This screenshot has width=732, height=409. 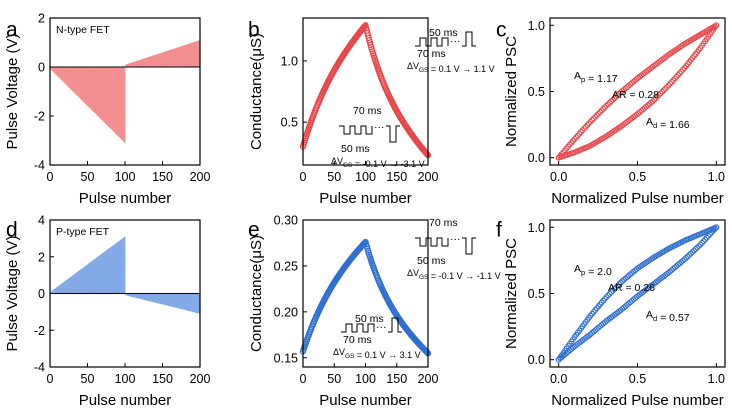 I want to click on x-axis-label: Normalized Pulse number, so click(x=637, y=400).